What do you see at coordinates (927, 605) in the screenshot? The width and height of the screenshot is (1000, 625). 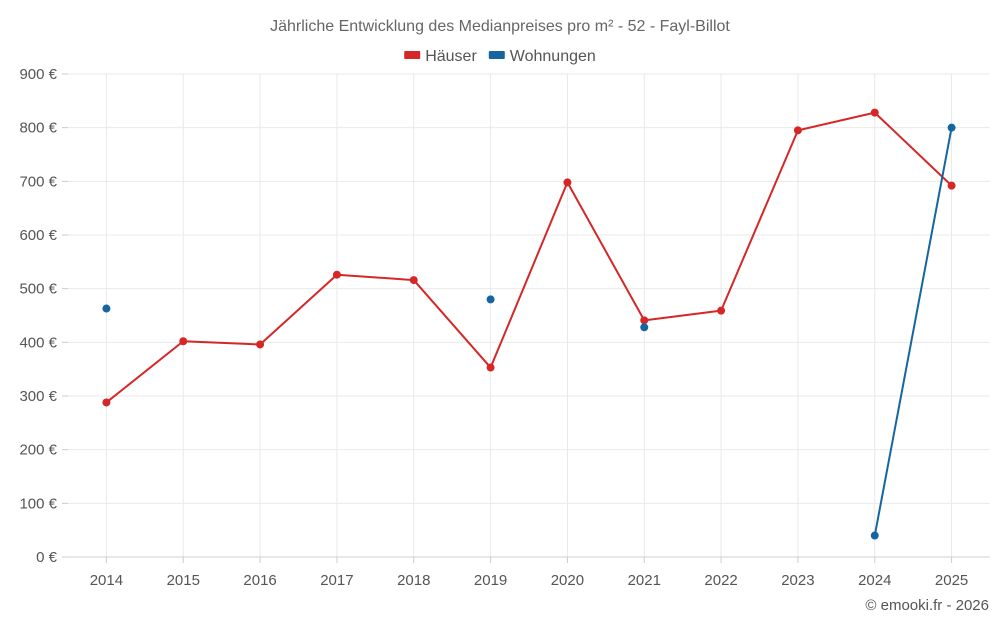 I see `credit-text: © emooki.fr - 2026` at bounding box center [927, 605].